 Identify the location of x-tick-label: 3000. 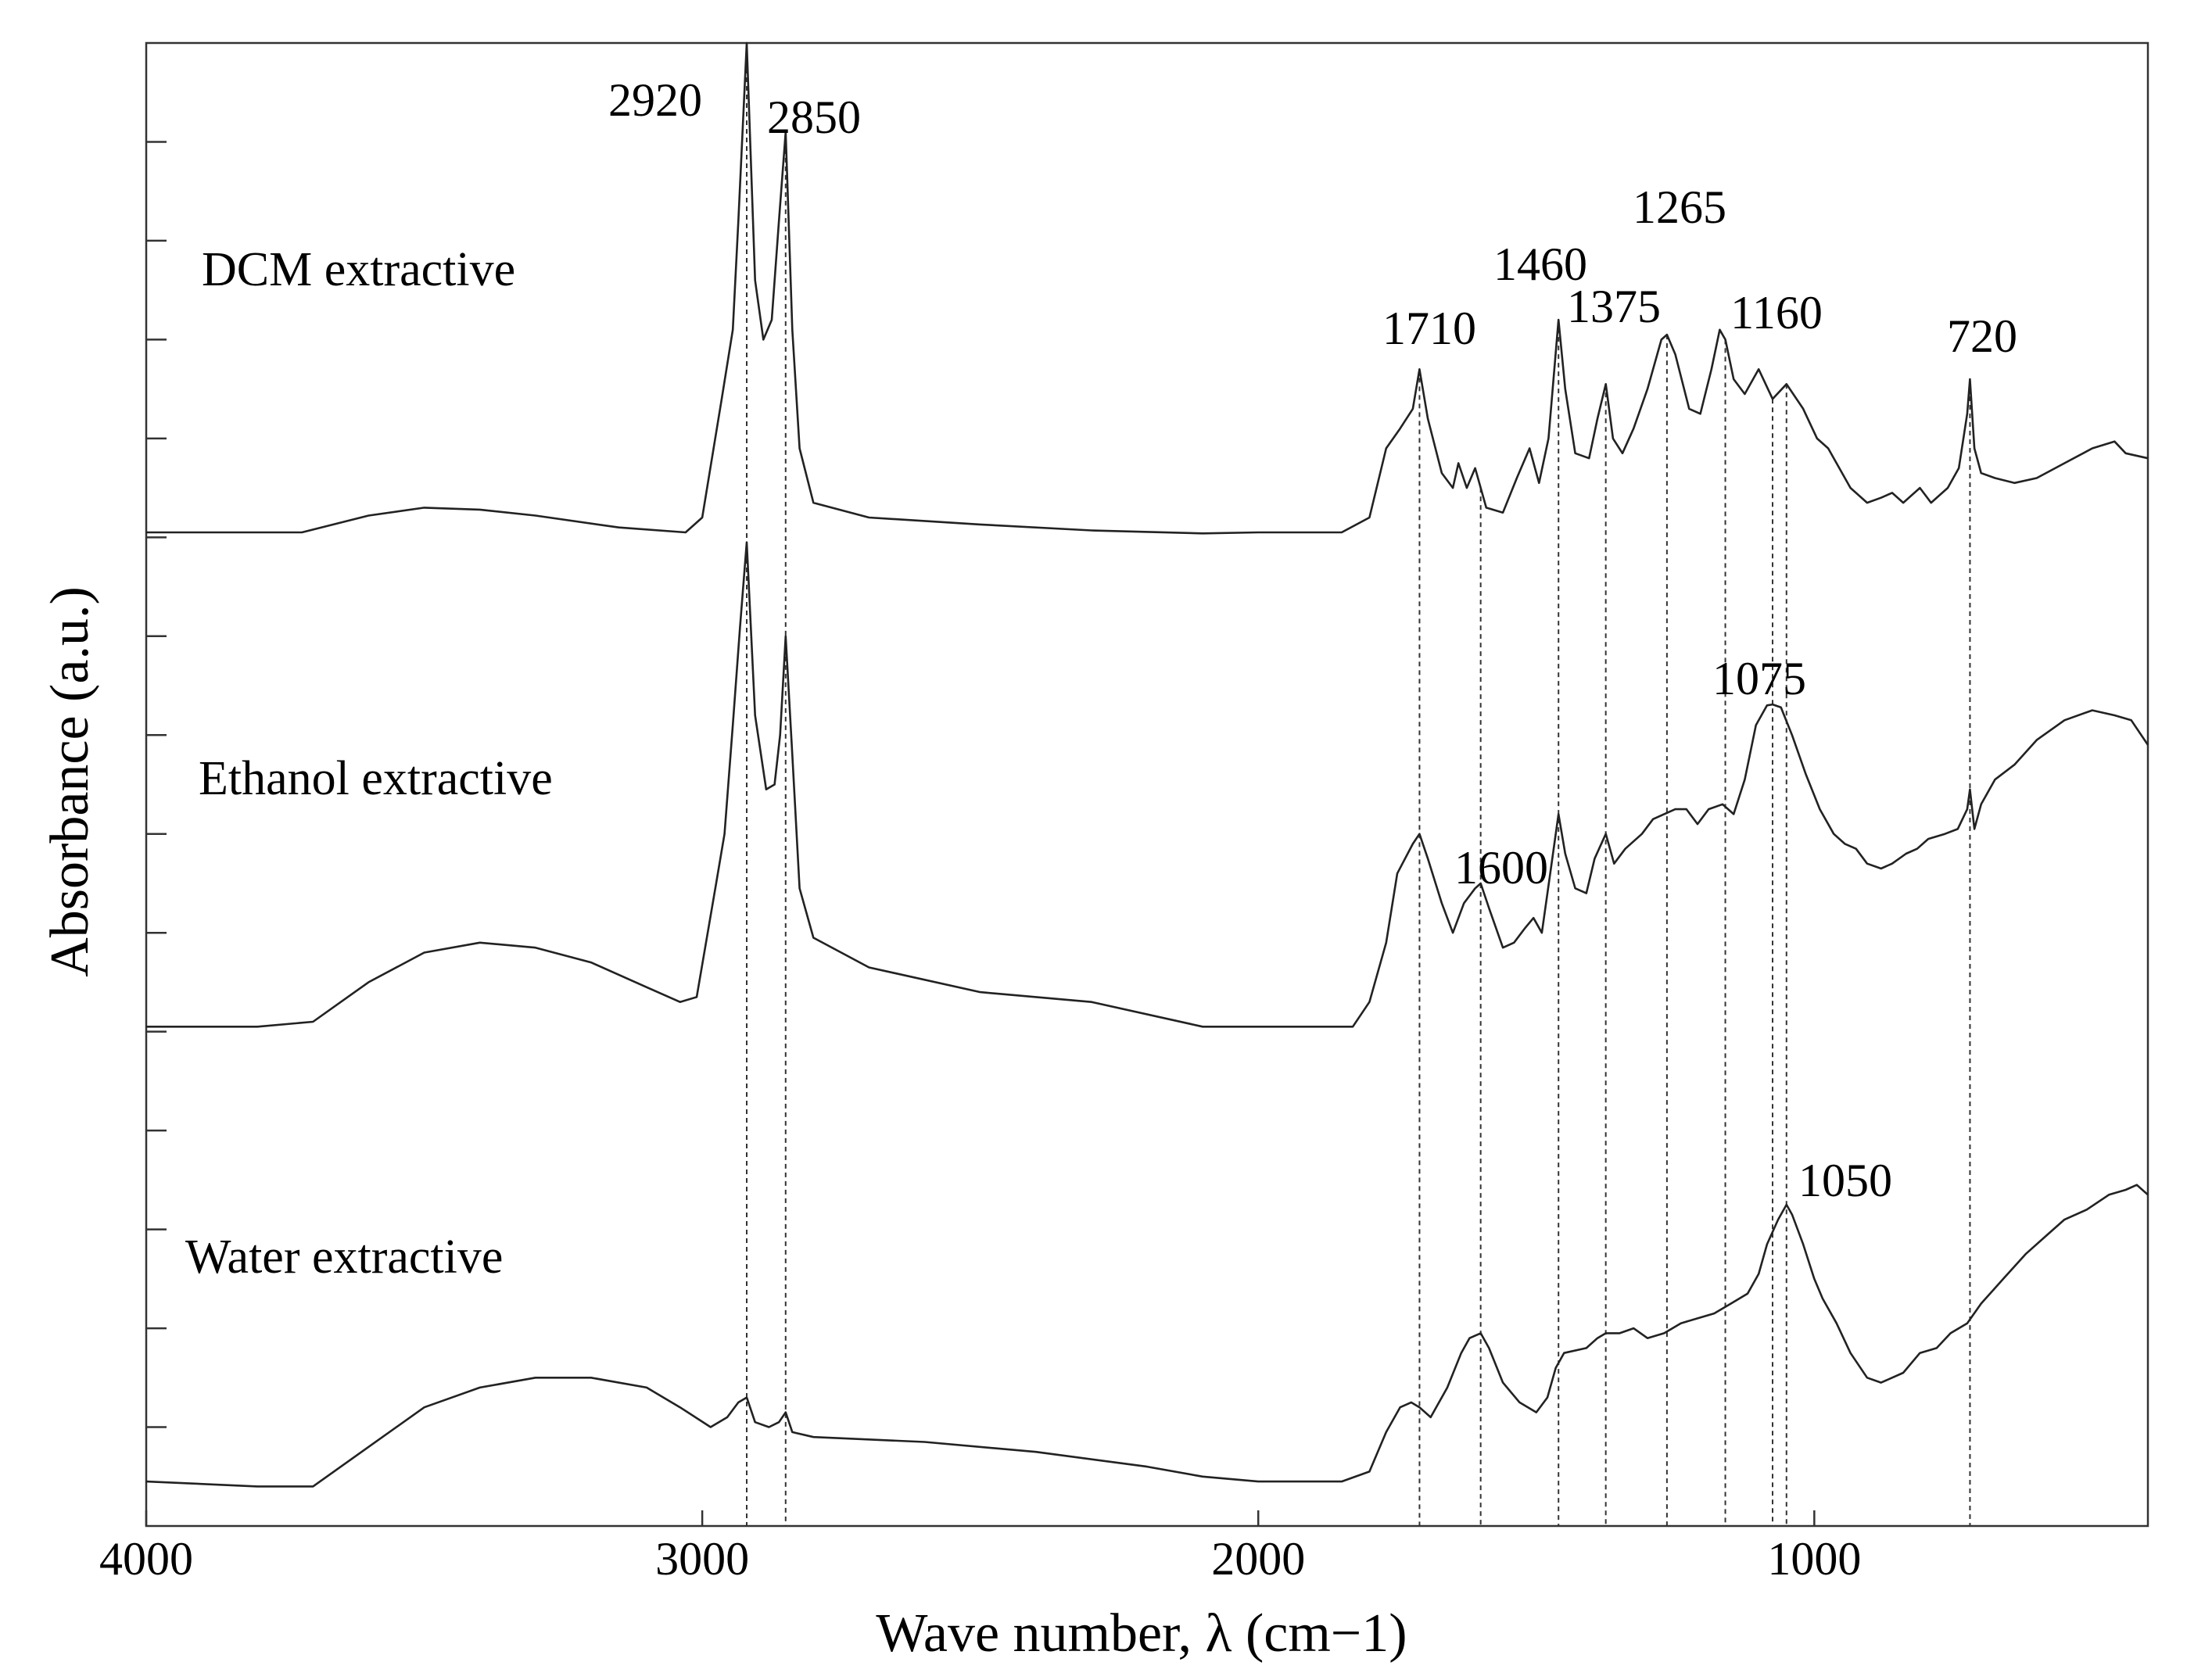
(702, 1559).